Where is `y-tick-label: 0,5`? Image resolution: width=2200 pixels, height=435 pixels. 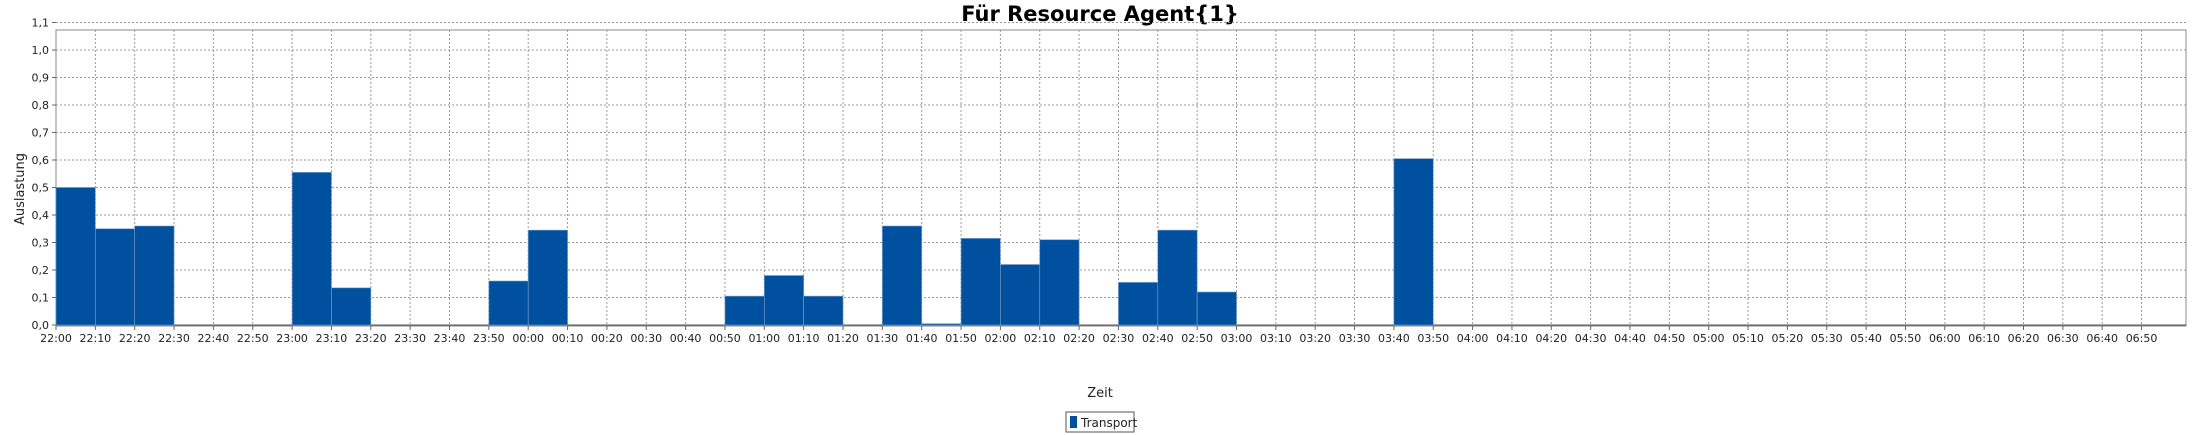 y-tick-label: 0,5 is located at coordinates (41, 188).